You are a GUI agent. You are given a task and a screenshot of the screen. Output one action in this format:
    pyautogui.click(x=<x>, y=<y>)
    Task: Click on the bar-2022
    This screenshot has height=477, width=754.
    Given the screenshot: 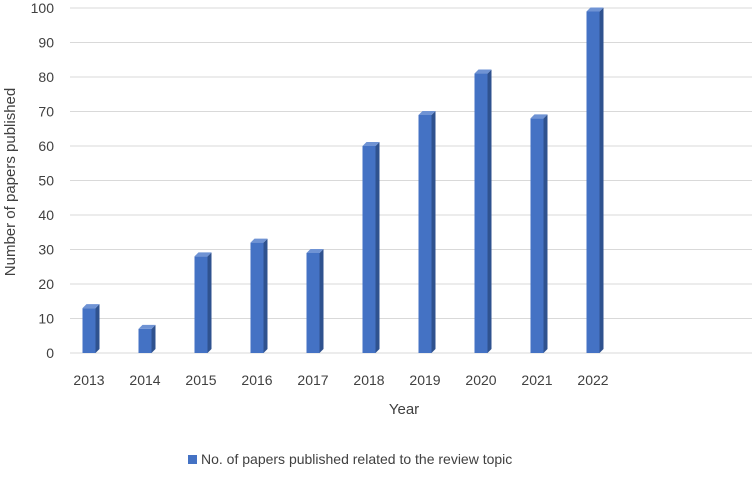 What is the action you would take?
    pyautogui.click(x=595, y=180)
    